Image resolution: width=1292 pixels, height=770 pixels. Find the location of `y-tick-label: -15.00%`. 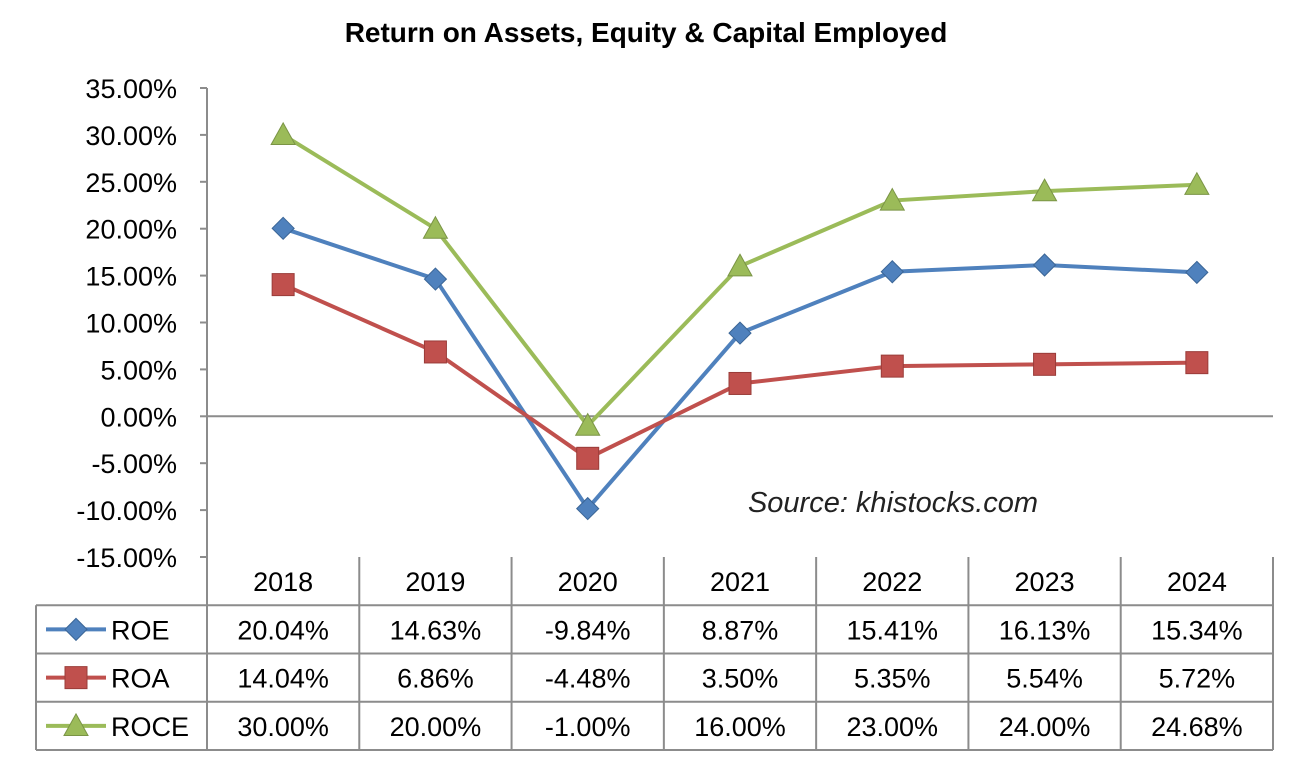

y-tick-label: -15.00% is located at coordinates (126, 558).